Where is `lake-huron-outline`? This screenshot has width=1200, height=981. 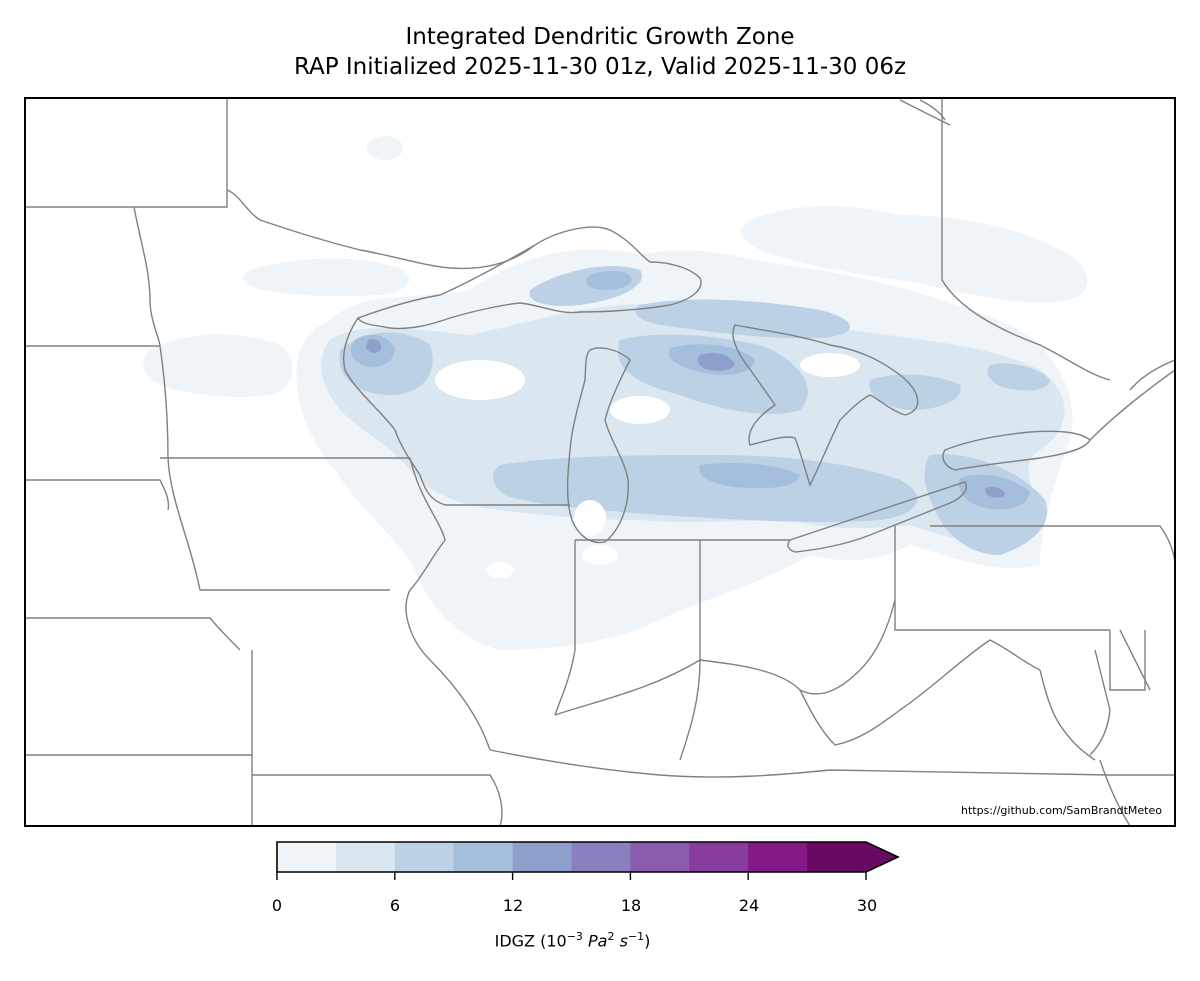
lake-huron-outline is located at coordinates (825, 405).